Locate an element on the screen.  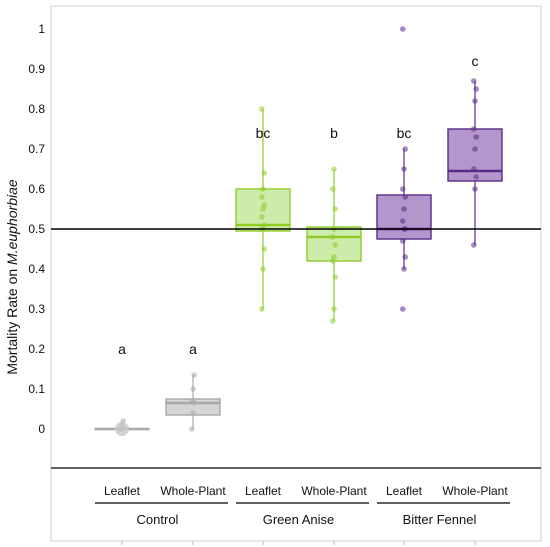
y-tick-label: 0.9 is located at coordinates (36, 69).